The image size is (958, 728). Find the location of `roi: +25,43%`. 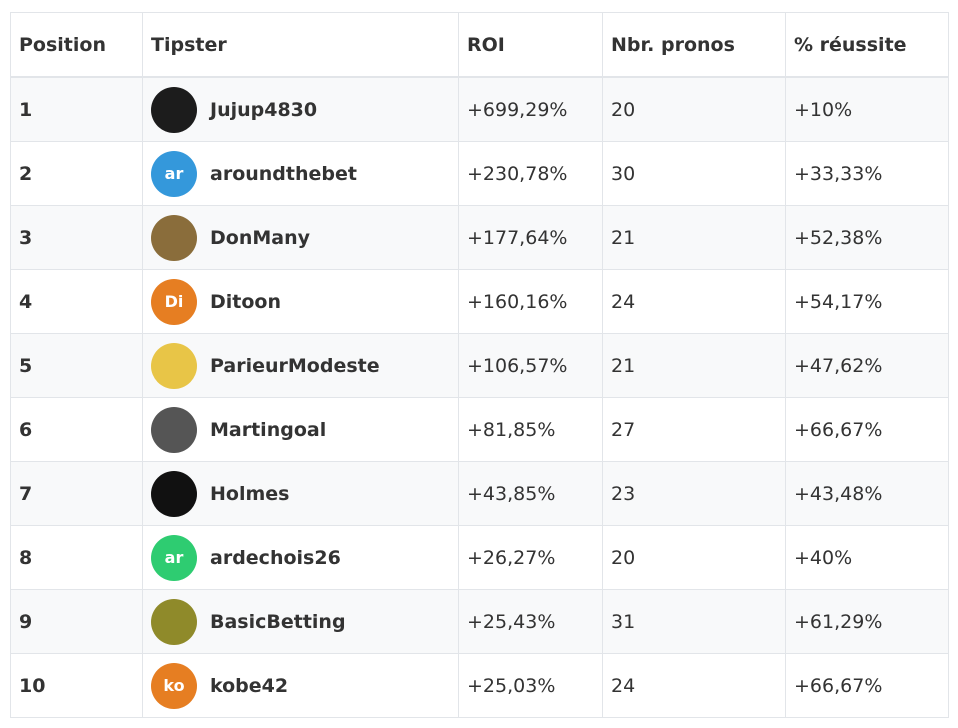

roi: +25,43% is located at coordinates (530, 621).